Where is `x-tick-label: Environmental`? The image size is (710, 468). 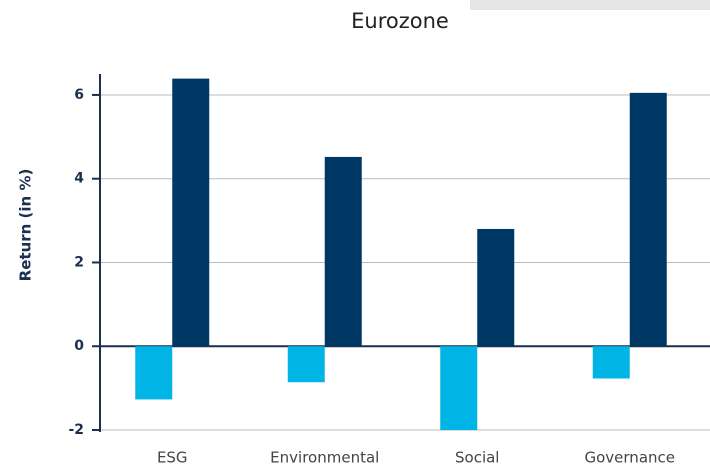
x-tick-label: Environmental is located at coordinates (324, 458).